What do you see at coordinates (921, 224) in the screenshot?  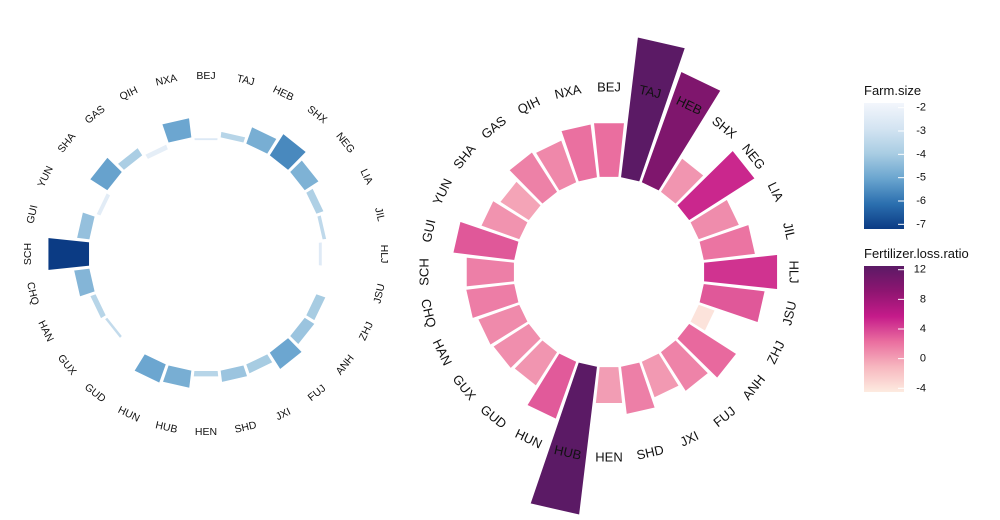 I see `legend-tick-label: -7` at bounding box center [921, 224].